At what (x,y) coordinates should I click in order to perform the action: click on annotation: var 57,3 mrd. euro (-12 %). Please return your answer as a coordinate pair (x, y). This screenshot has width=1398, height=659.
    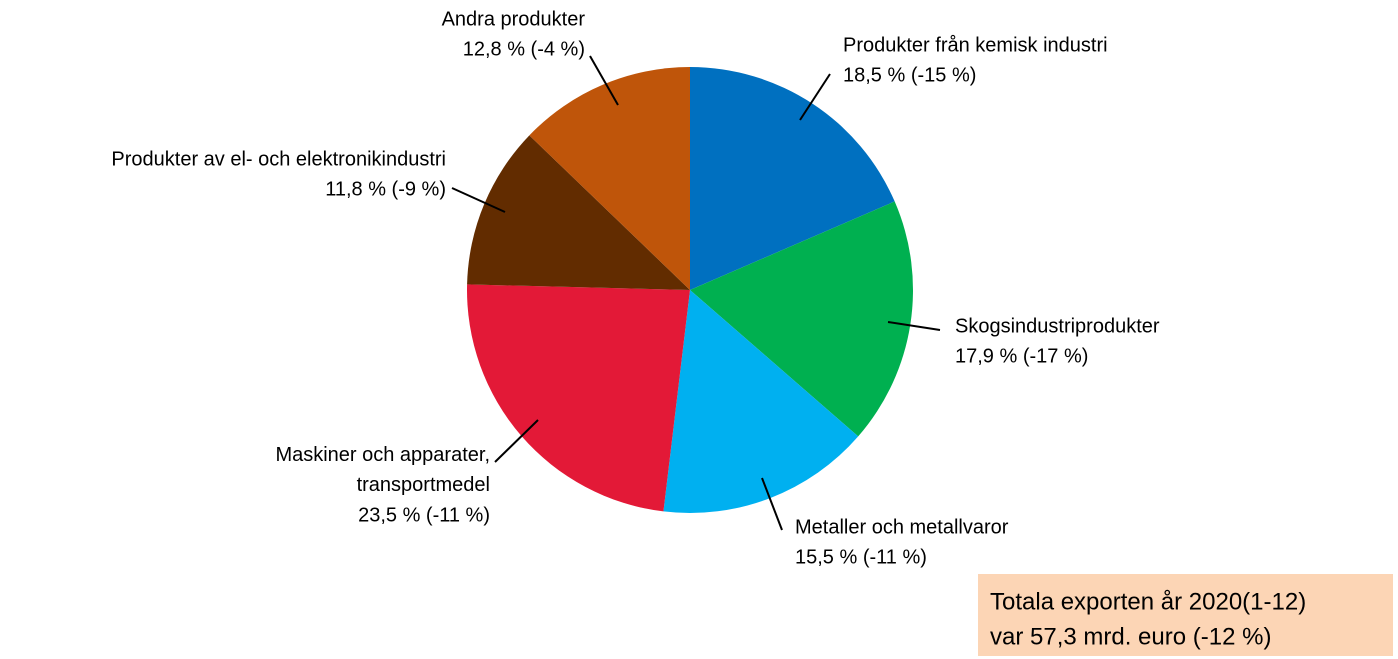
    Looking at the image, I should click on (1130, 636).